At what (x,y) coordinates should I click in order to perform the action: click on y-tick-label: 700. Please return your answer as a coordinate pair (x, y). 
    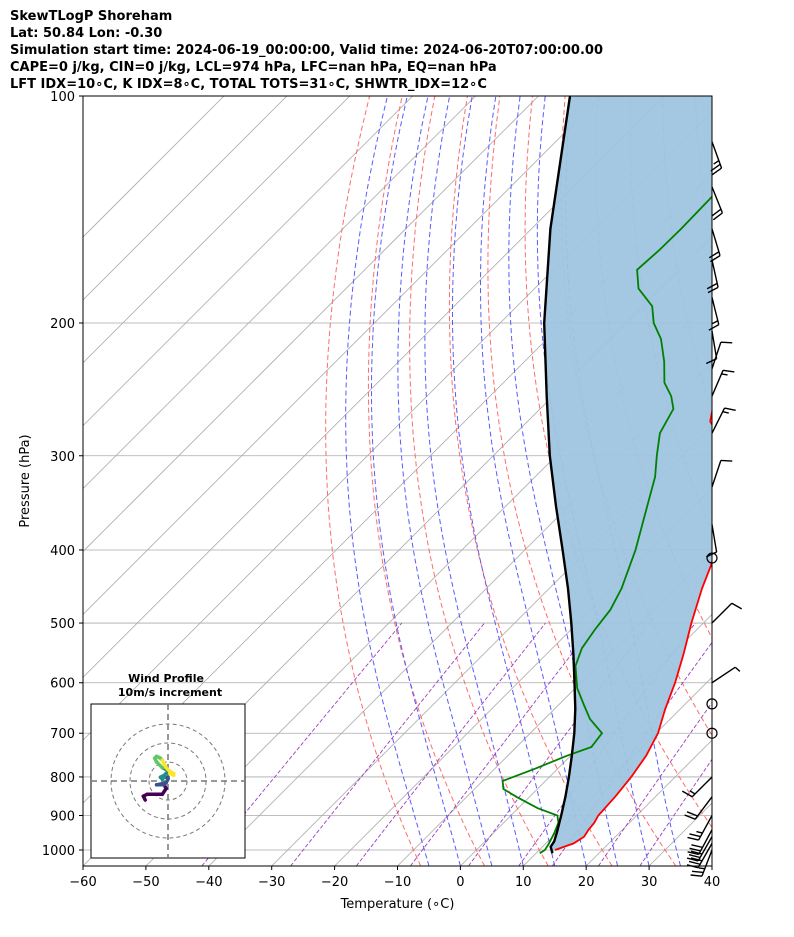
    Looking at the image, I should click on (62, 734).